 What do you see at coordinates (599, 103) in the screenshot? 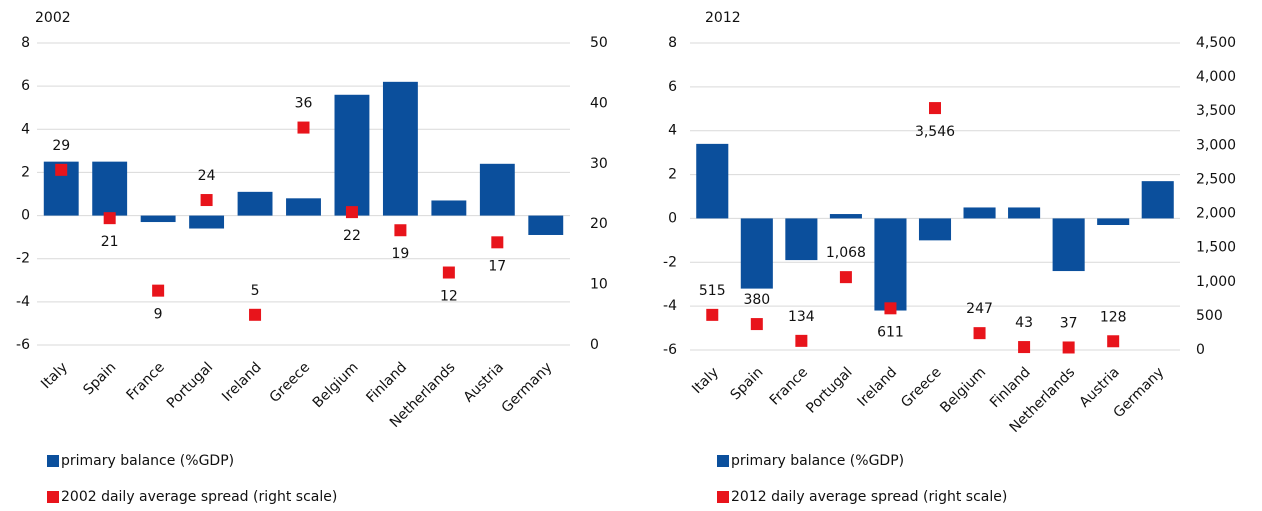
I see `y2-tick-label: 40` at bounding box center [599, 103].